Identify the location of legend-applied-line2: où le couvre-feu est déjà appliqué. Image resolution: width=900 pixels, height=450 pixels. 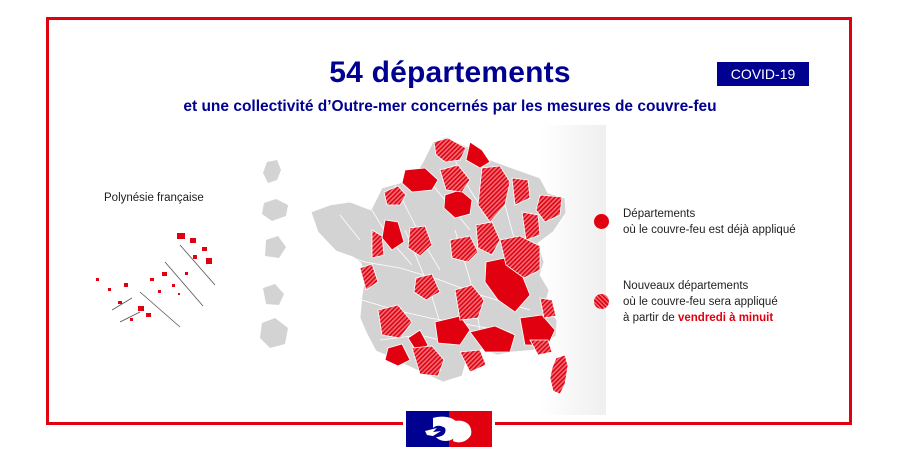
(709, 230).